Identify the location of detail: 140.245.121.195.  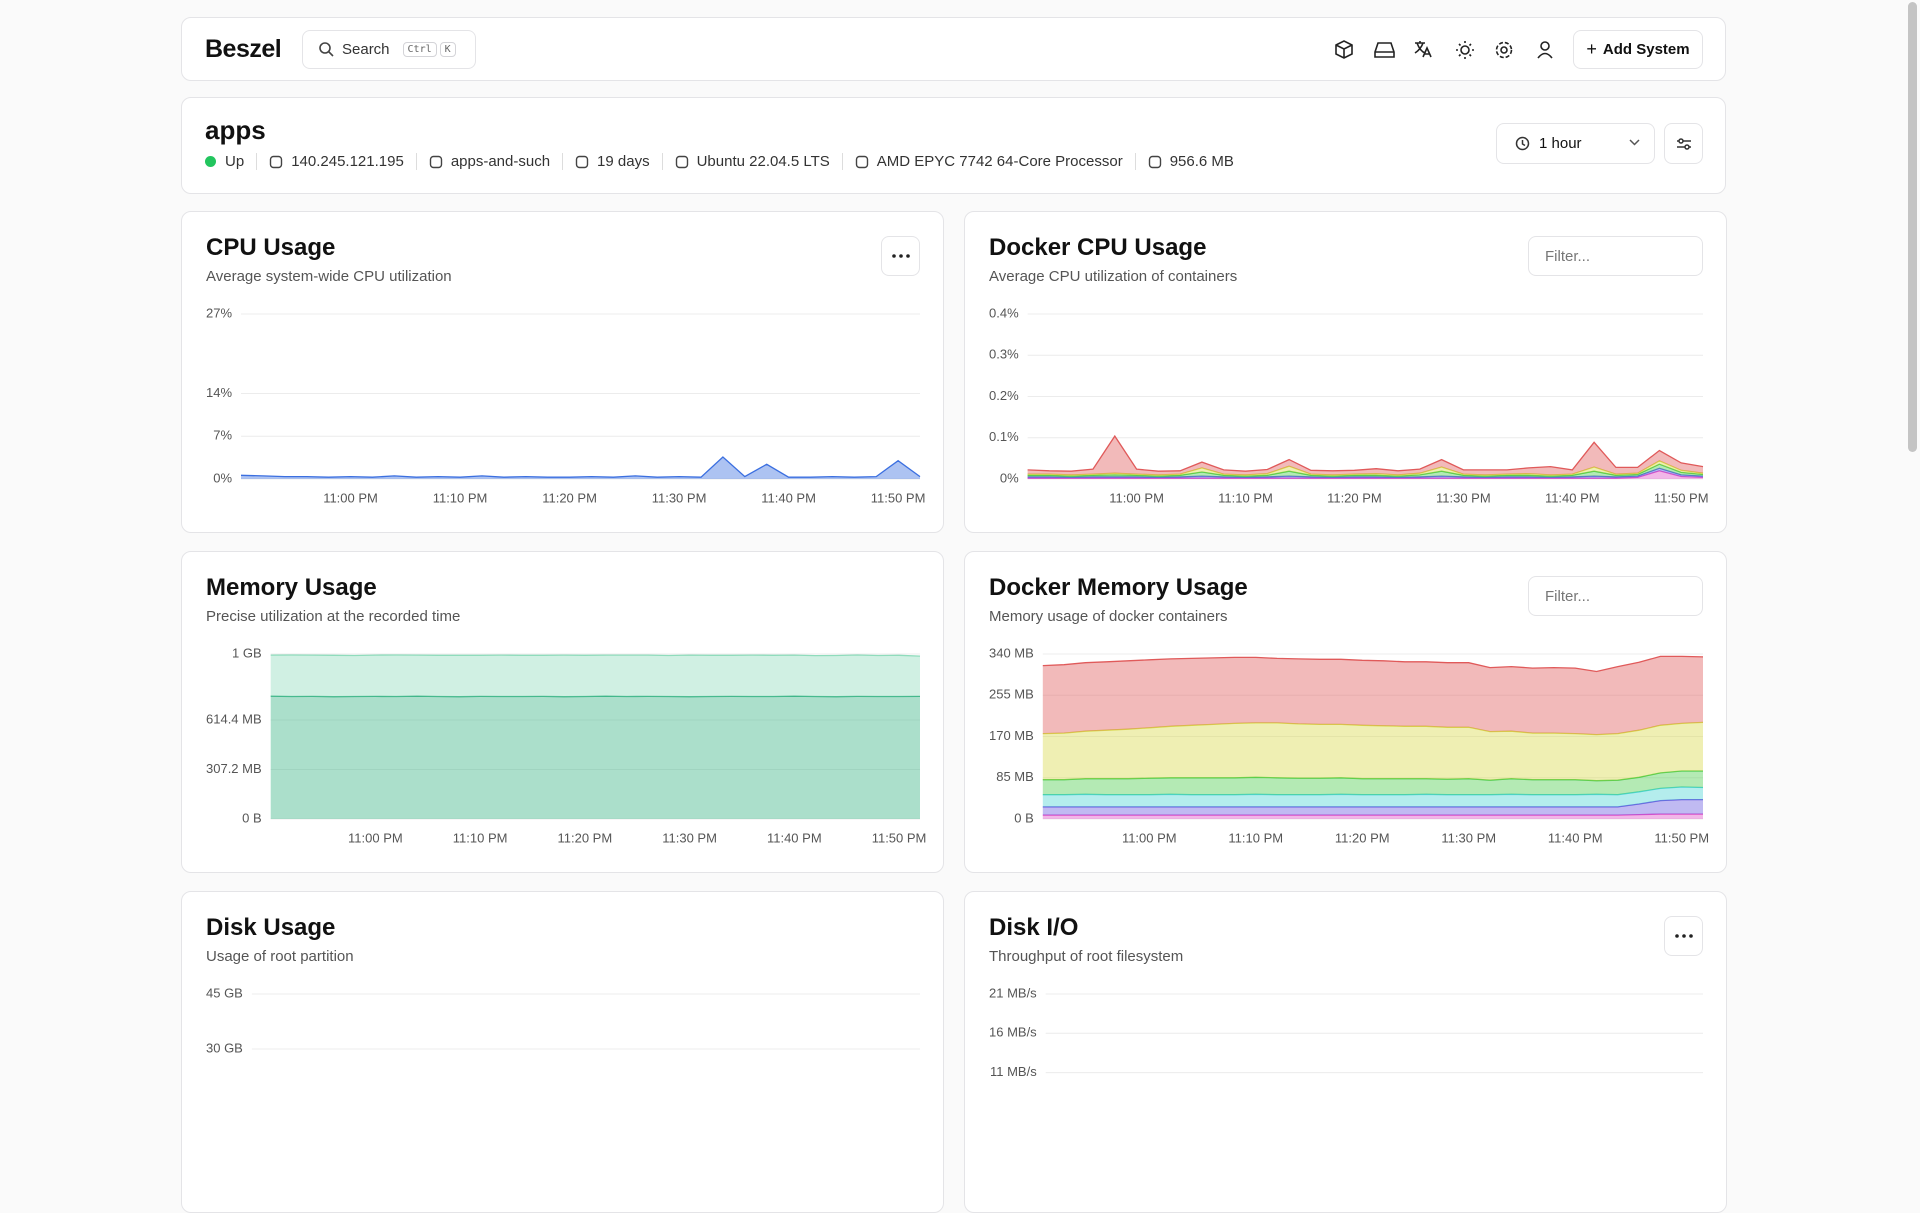
(347, 161).